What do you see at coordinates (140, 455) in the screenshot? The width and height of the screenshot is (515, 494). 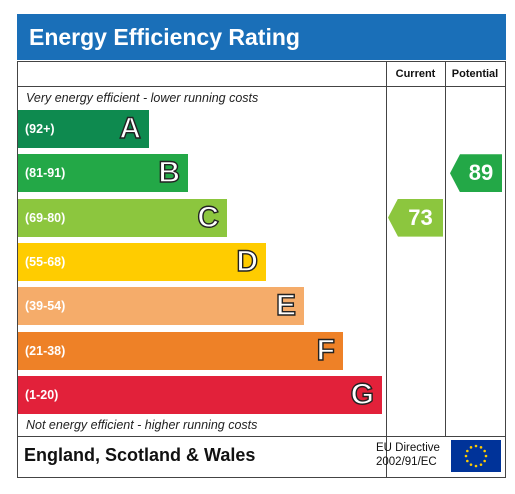 I see `region-label: England, Scotland & Wales` at bounding box center [140, 455].